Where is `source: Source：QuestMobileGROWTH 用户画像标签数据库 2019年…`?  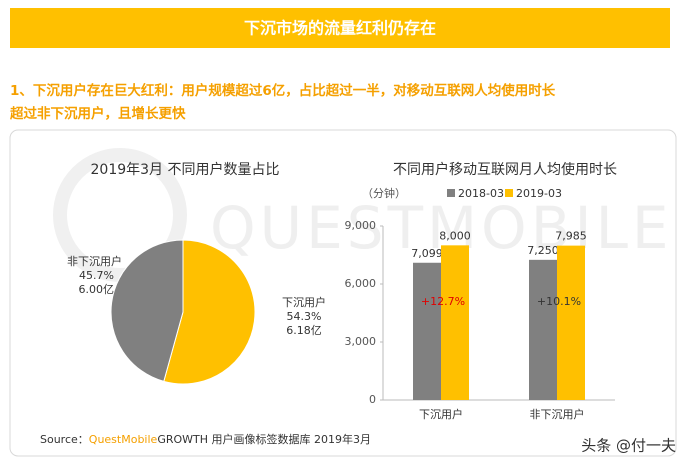
source: Source：QuestMobileGROWTH 用户画像标签数据库 2019年… is located at coordinates (205, 439).